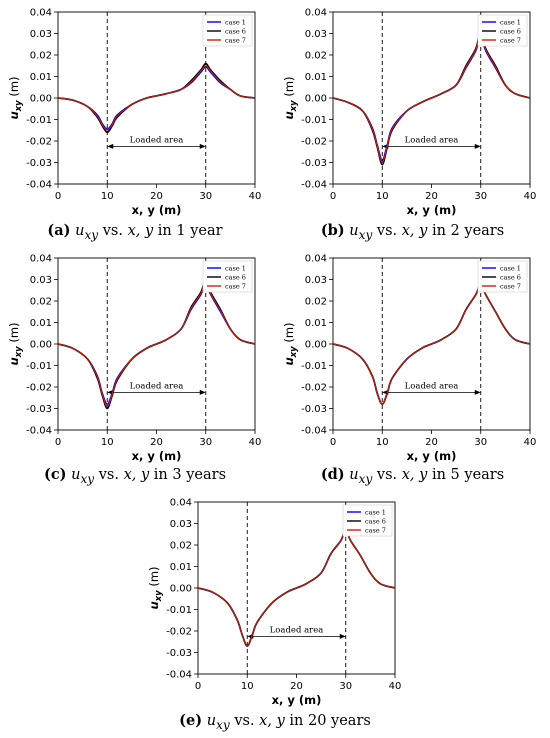  Describe the element at coordinates (477, 475) in the screenshot. I see `caption-time: 5 years` at that location.